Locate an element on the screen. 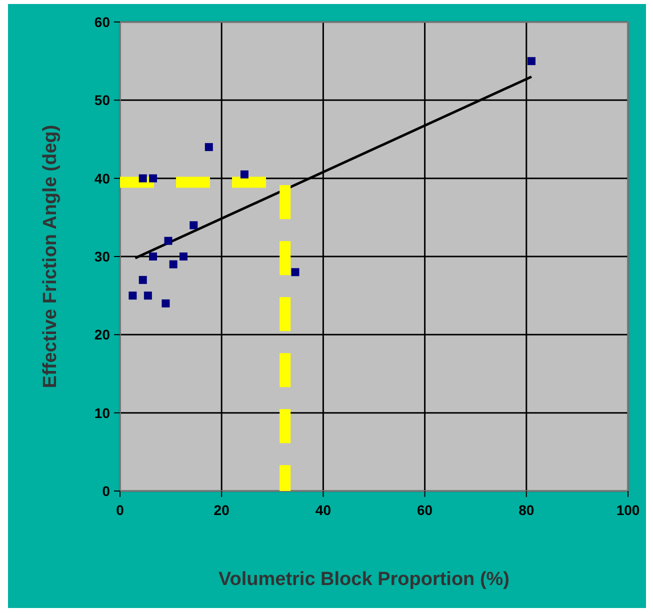  x-tick-label: 40 is located at coordinates (323, 510).